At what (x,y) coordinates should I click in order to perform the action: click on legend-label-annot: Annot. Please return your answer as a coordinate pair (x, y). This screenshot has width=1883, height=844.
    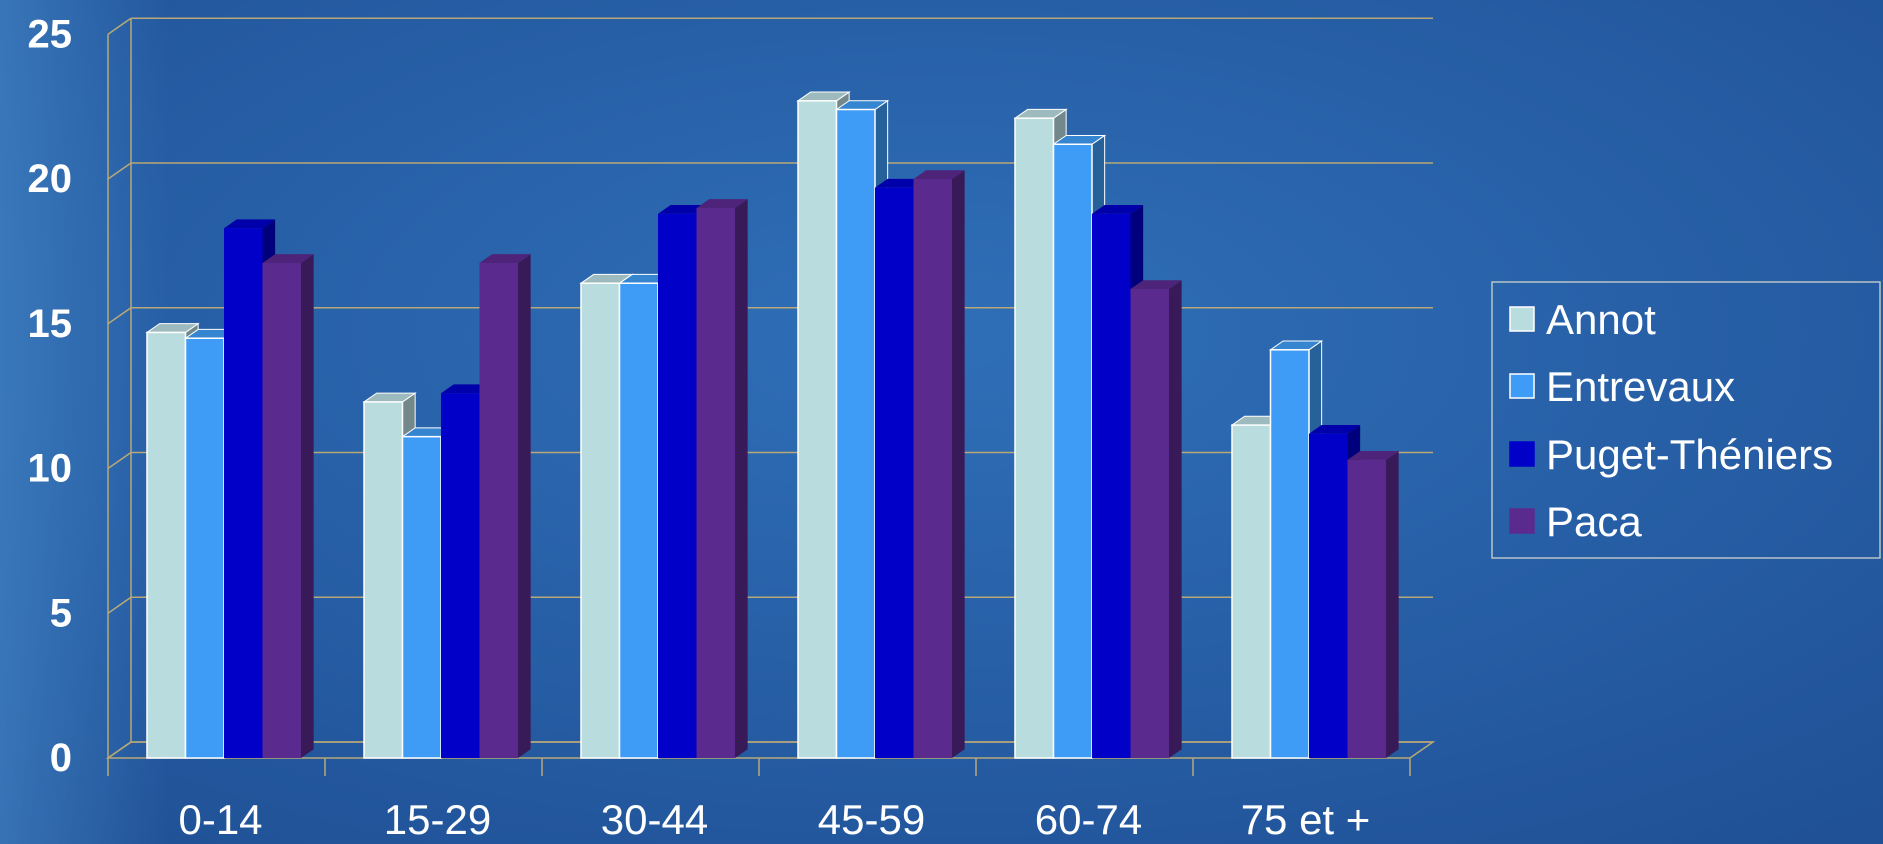
    Looking at the image, I should click on (1601, 319).